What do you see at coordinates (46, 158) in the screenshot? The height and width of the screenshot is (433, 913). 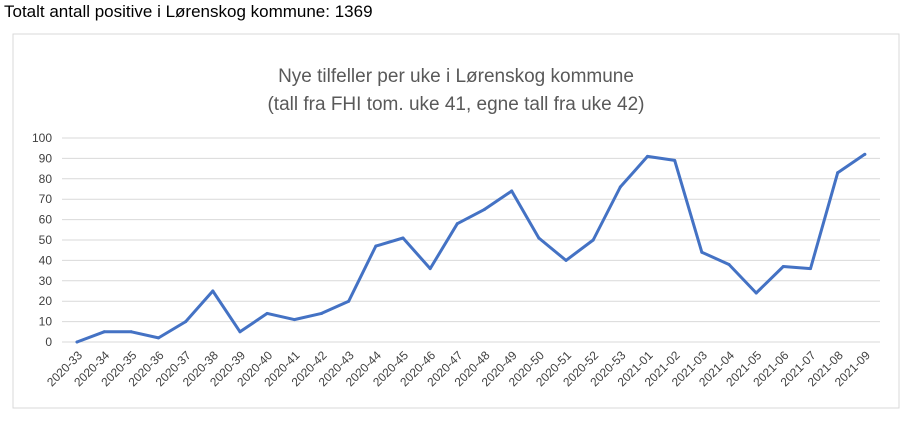 I see `y-tick-label: 90` at bounding box center [46, 158].